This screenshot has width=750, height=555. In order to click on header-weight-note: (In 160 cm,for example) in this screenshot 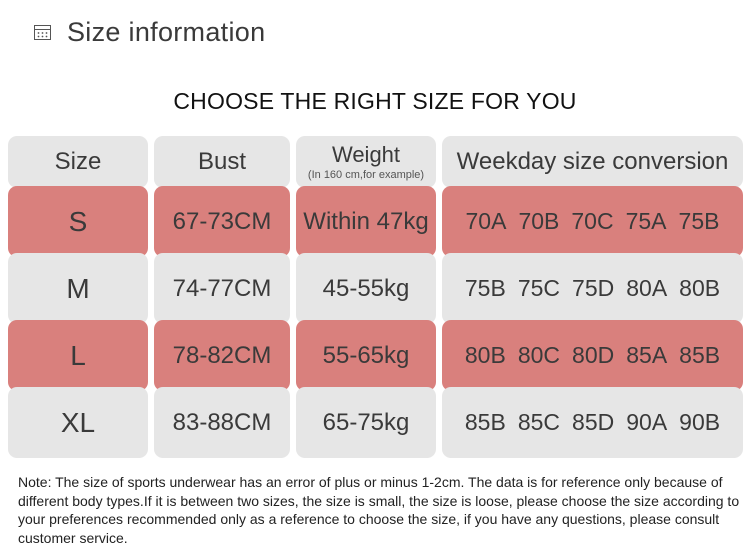, I will do `click(366, 174)`.